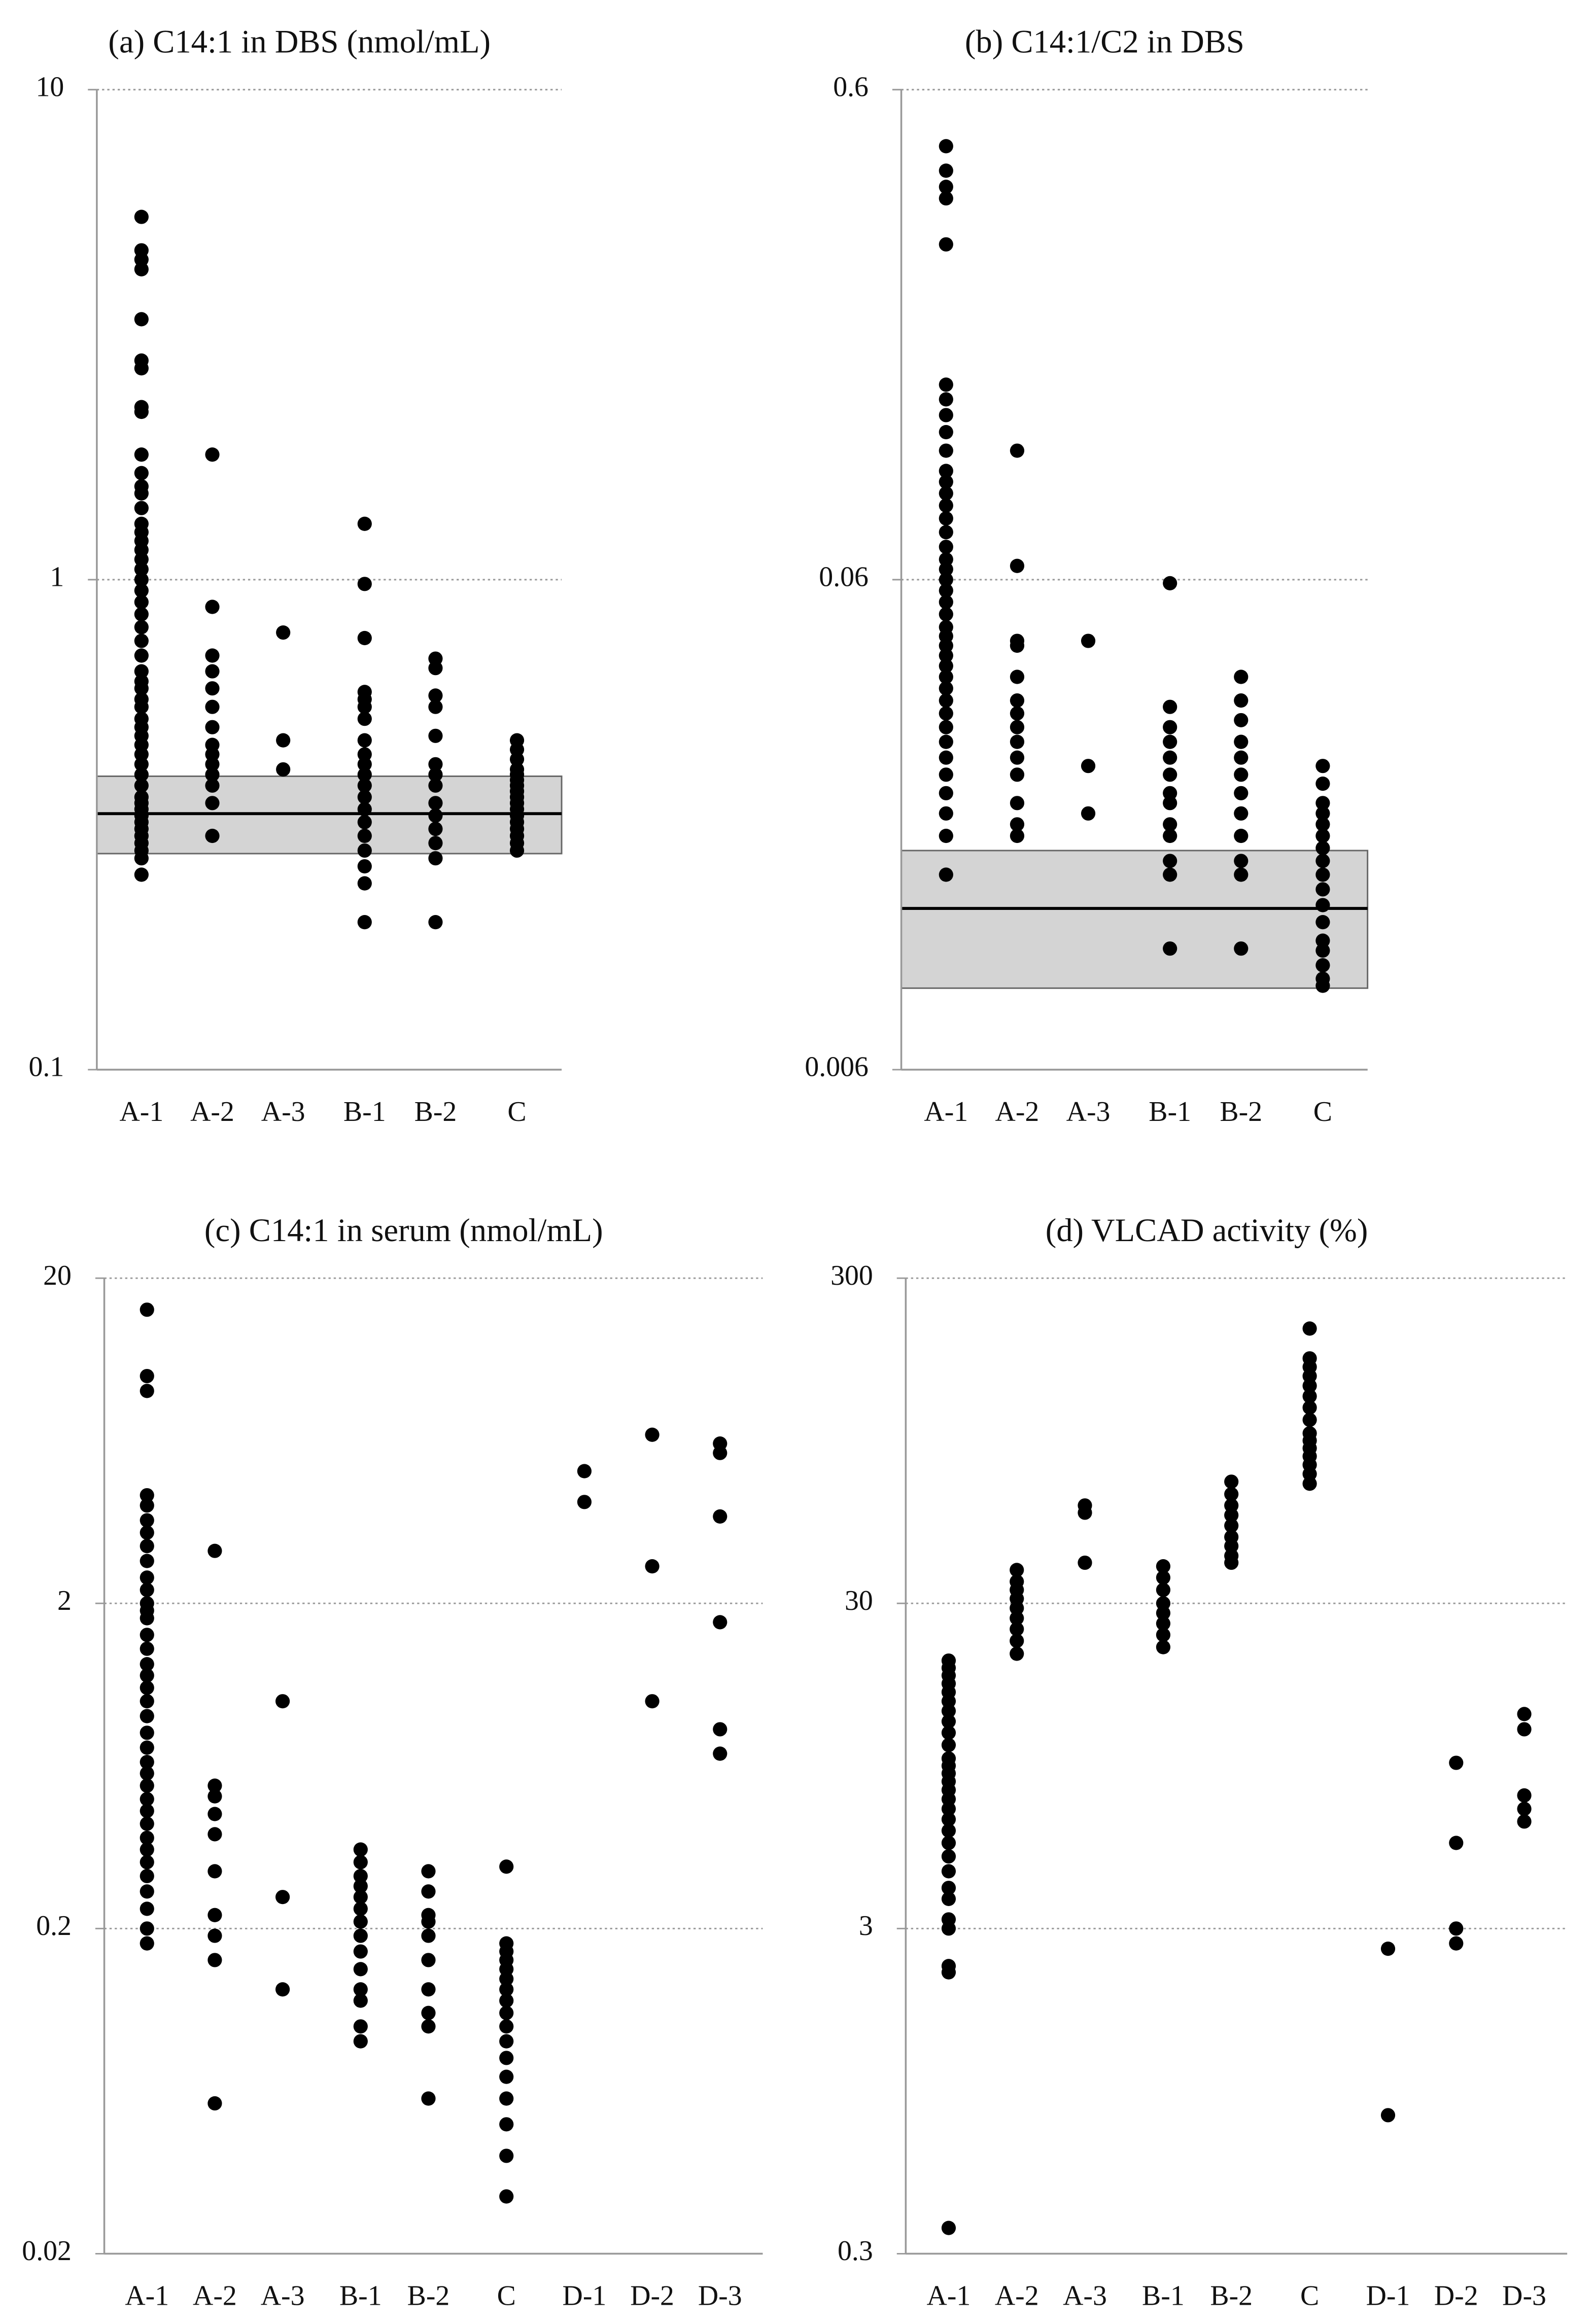  What do you see at coordinates (404, 1230) in the screenshot?
I see `chart-title: (c) C14:1 in serum (nmol/mL)` at bounding box center [404, 1230].